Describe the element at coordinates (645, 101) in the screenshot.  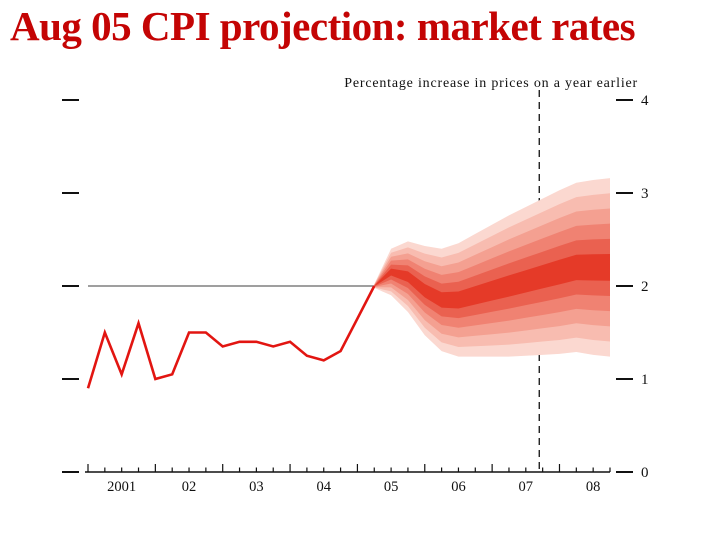
I see `y-tick-label: 4` at that location.